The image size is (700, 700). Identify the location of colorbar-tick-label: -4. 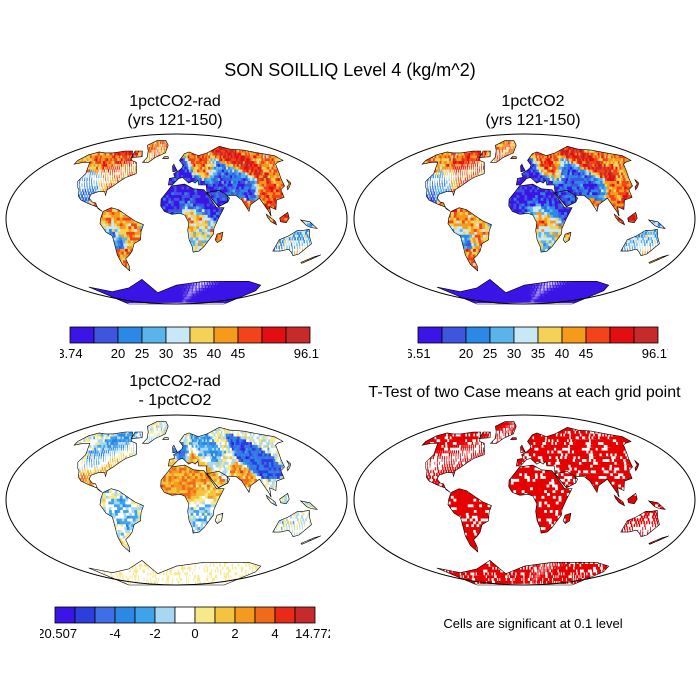
(115, 633).